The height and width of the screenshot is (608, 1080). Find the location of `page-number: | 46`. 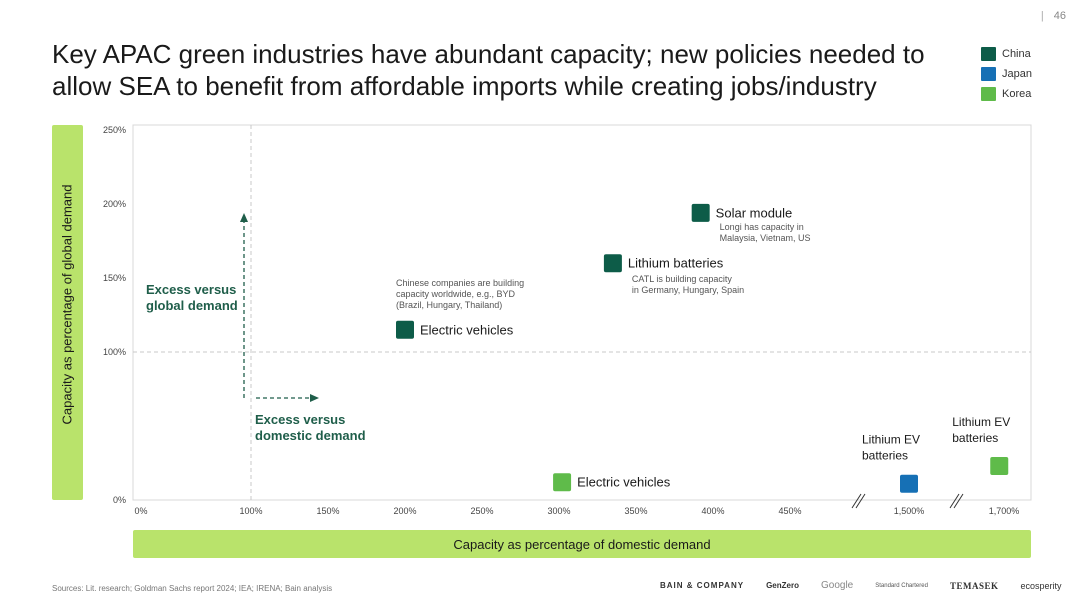

page-number: | 46 is located at coordinates (1053, 16).